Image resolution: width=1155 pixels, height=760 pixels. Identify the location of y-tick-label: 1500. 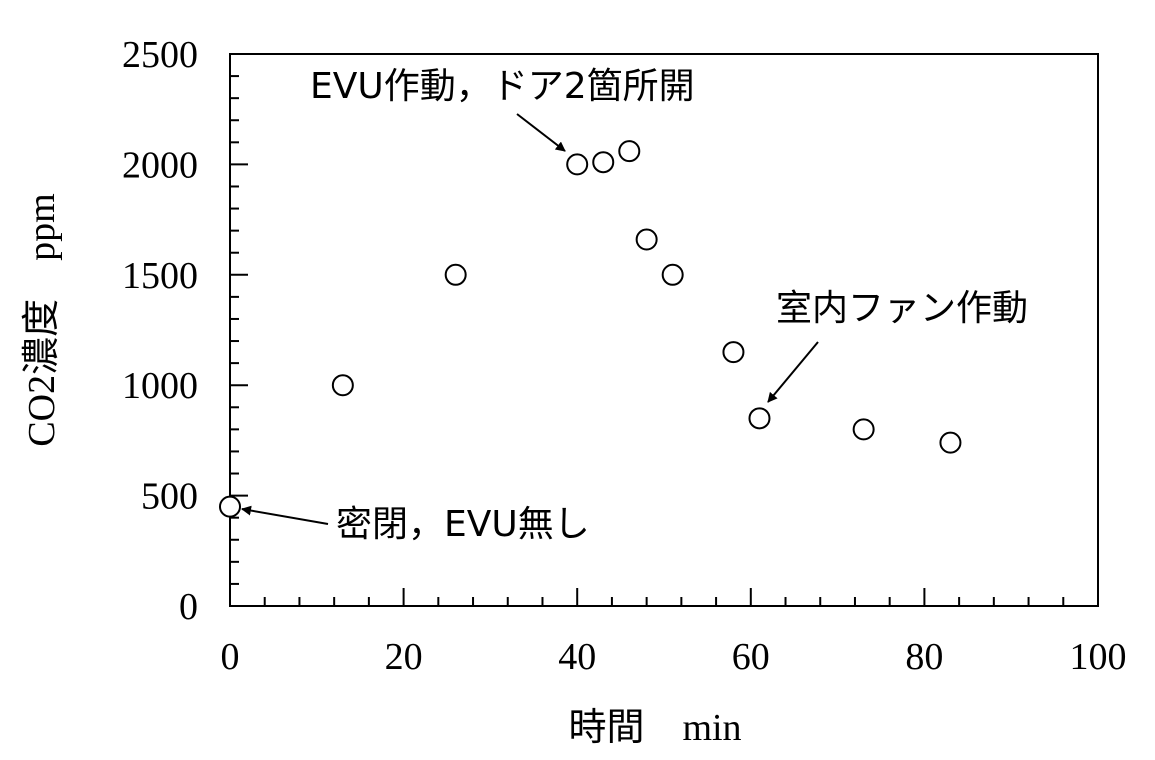
(160, 276).